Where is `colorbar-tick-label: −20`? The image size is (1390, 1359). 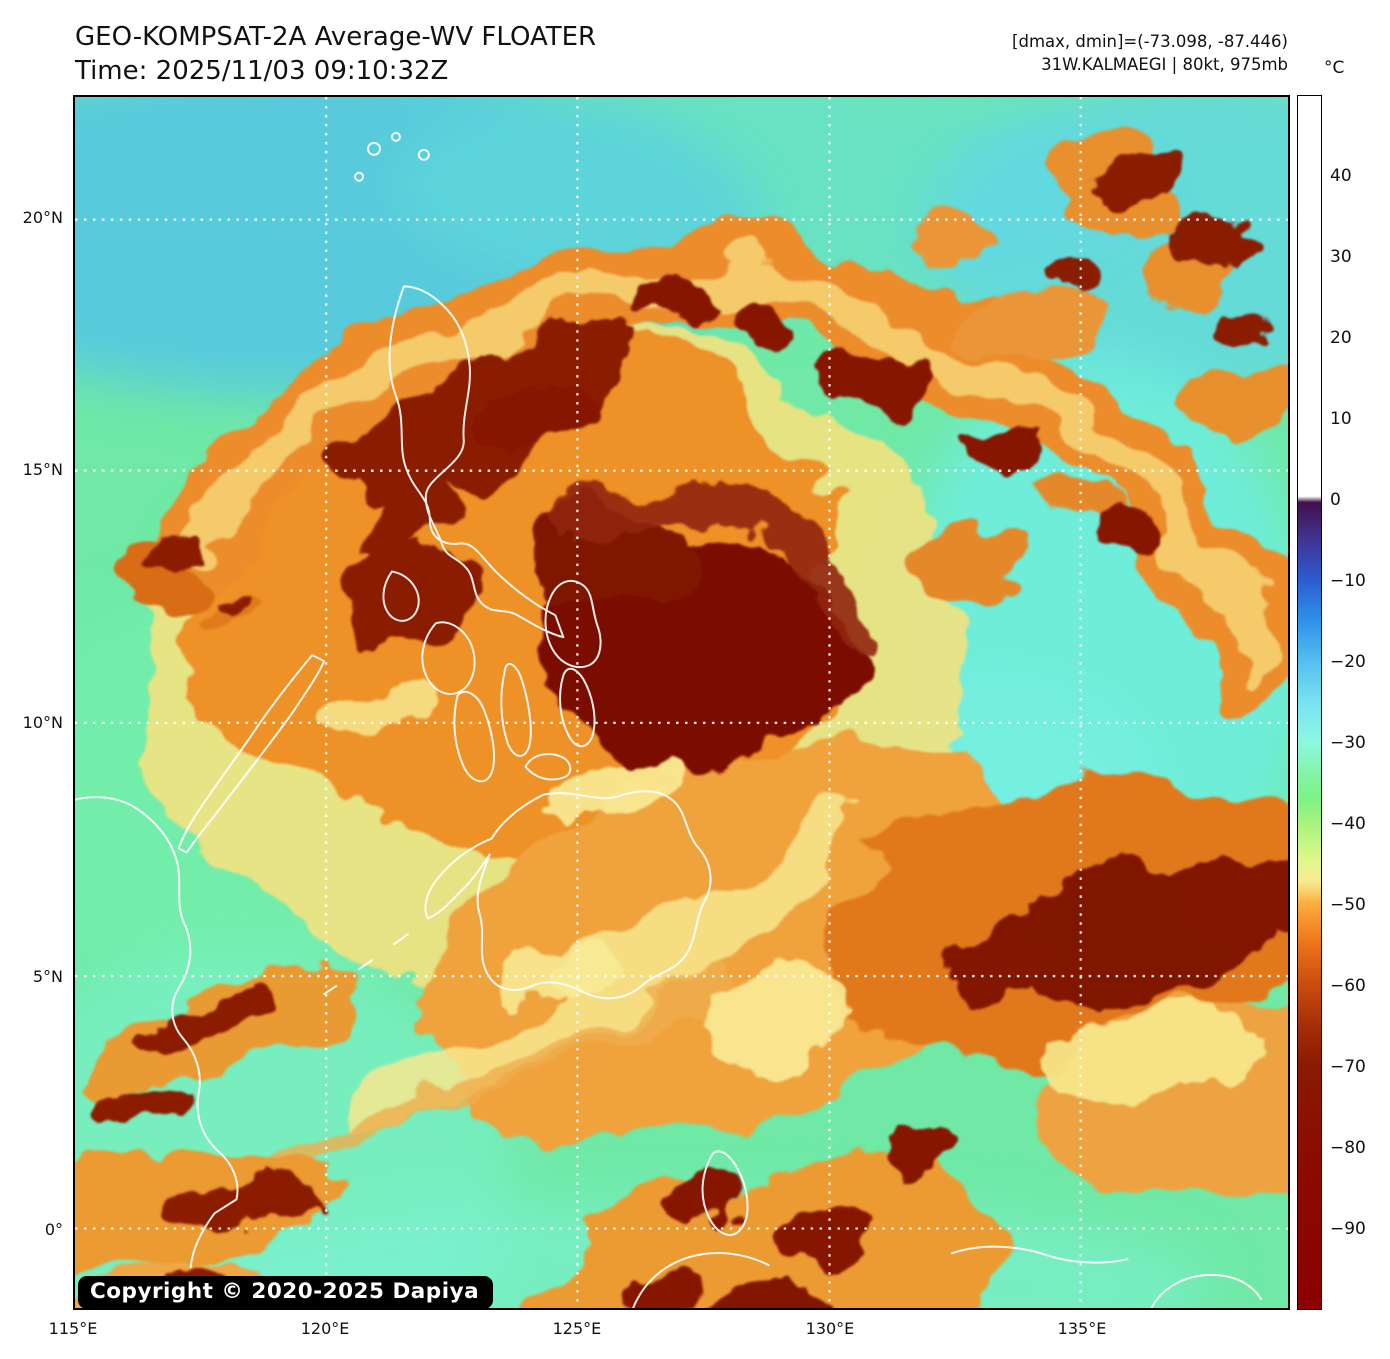
colorbar-tick-label: −20 is located at coordinates (1348, 662).